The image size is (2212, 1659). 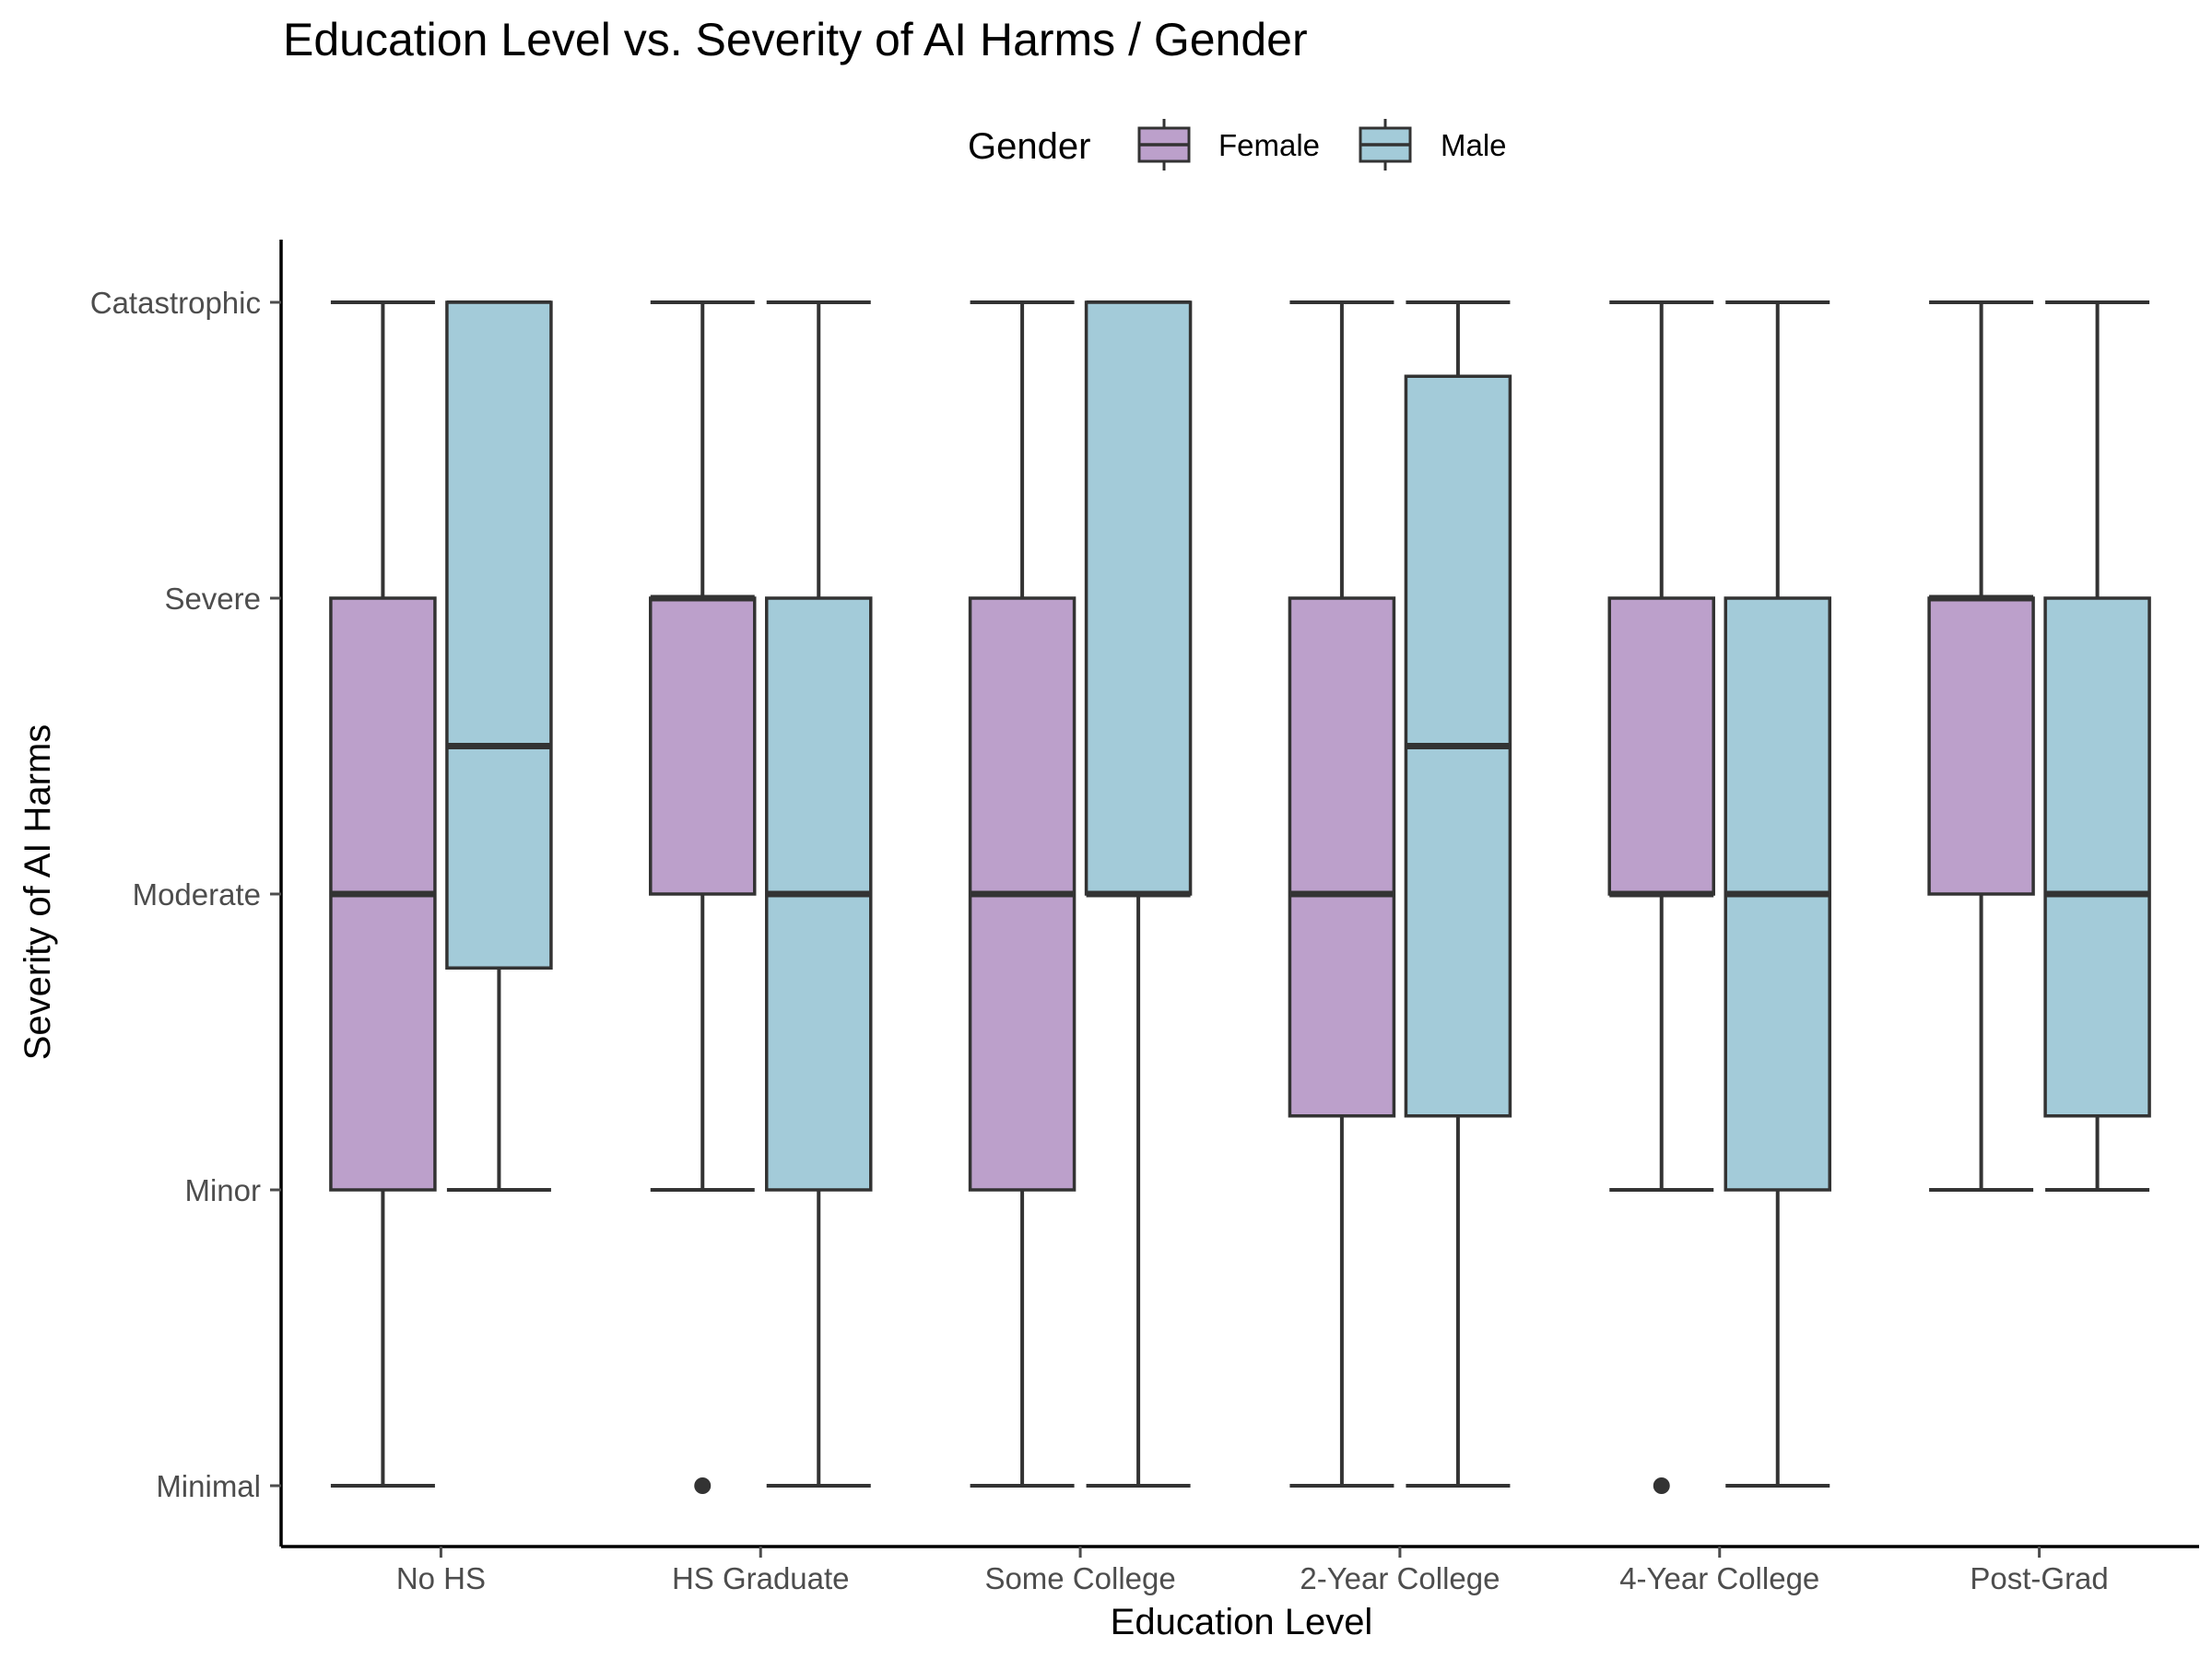 I want to click on x-tick-label: HS Graduate, so click(x=761, y=1578).